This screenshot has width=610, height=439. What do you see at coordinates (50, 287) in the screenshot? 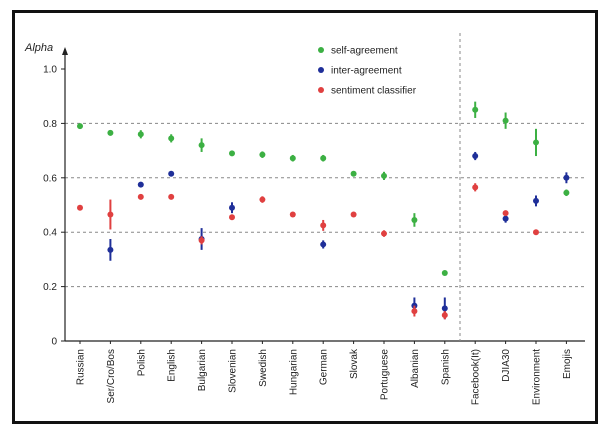
I see `y-tick-label: 0.2` at bounding box center [50, 287].